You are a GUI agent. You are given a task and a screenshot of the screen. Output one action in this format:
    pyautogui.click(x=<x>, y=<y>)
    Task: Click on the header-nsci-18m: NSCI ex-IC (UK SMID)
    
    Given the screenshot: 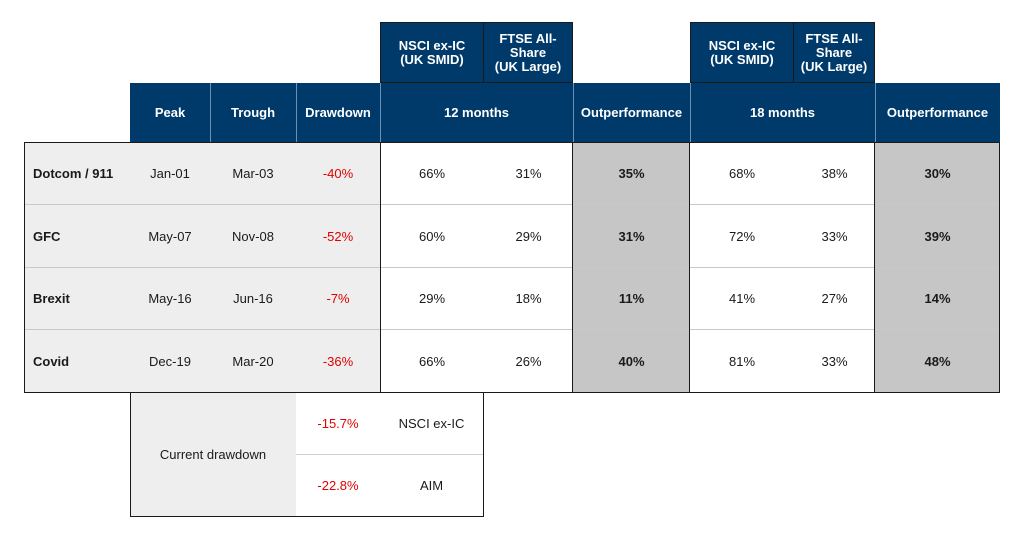 What is the action you would take?
    pyautogui.click(x=742, y=52)
    